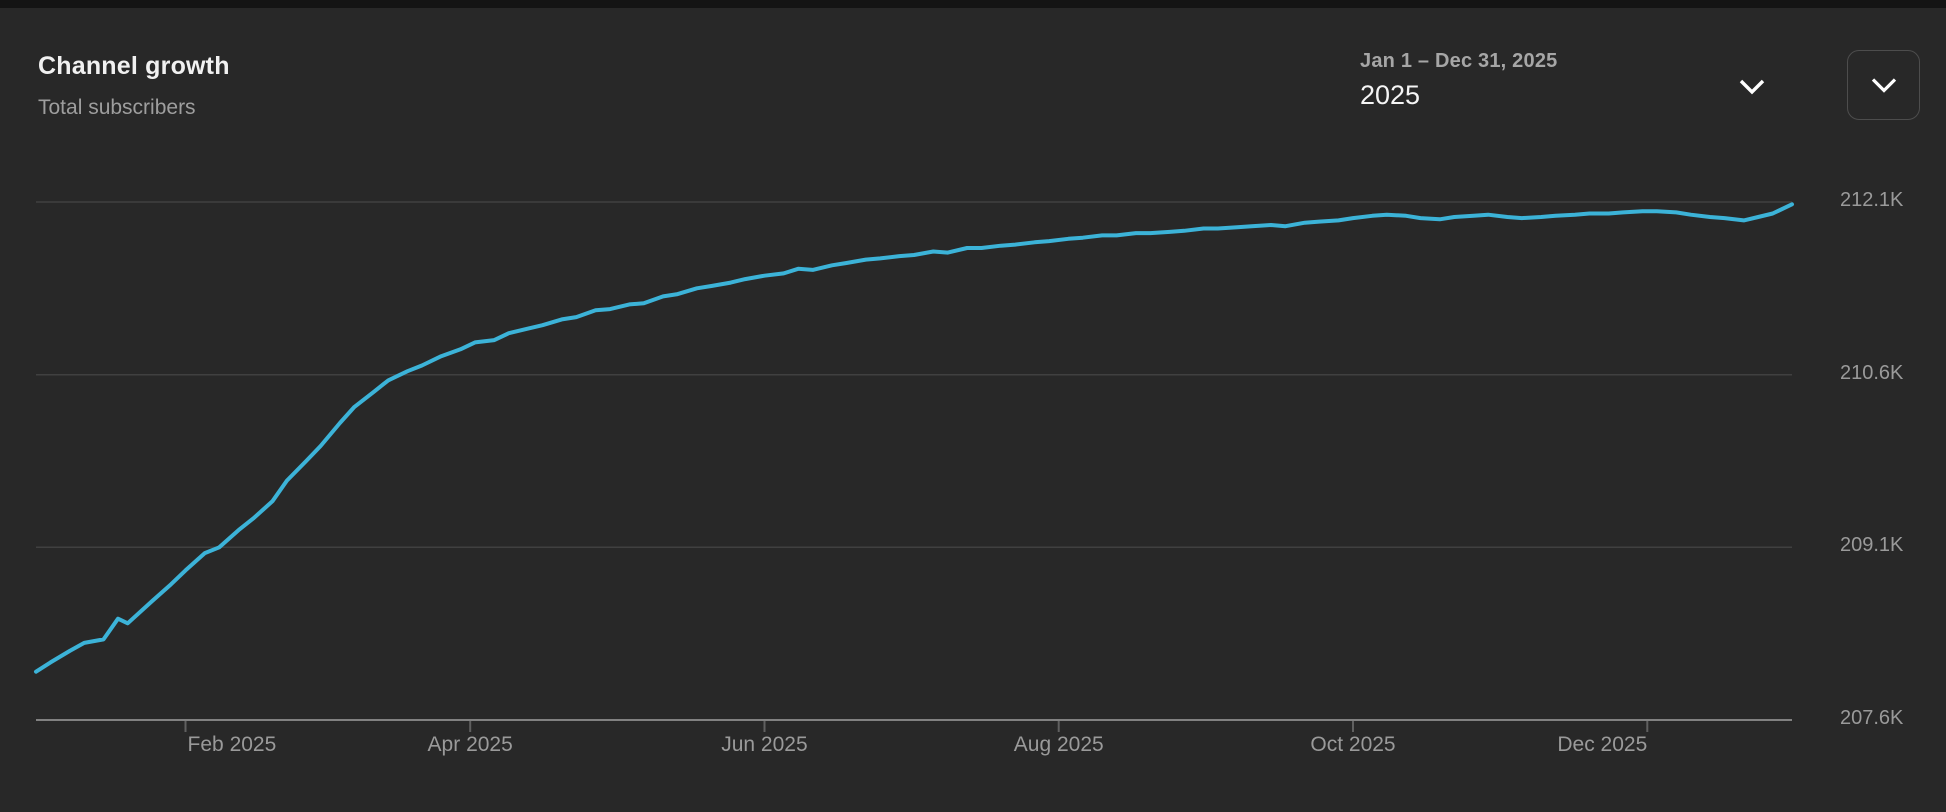 Image resolution: width=1946 pixels, height=812 pixels. Describe the element at coordinates (1564, 83) in the screenshot. I see `date-range-selector: Jan 1 – Dec 31, 2025 2025` at that location.